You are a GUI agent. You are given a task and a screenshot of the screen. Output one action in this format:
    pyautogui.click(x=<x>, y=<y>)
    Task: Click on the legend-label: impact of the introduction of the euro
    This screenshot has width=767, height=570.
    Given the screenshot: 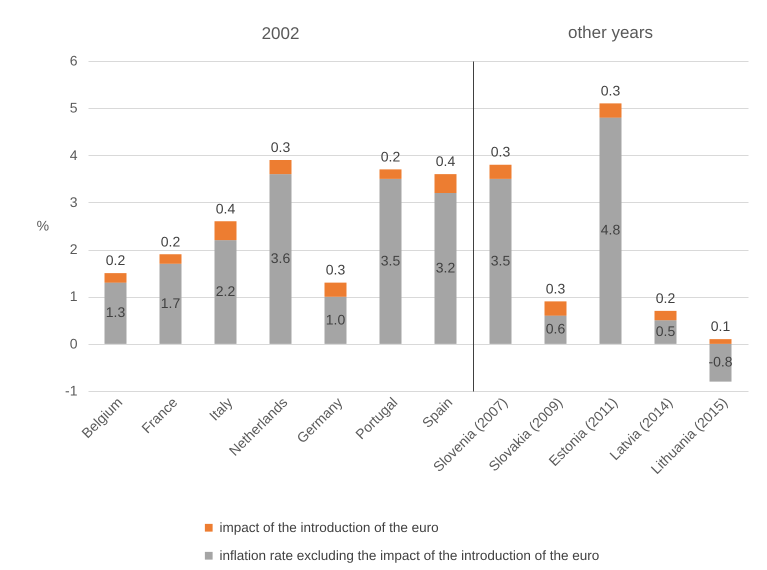 What is the action you would take?
    pyautogui.click(x=329, y=527)
    